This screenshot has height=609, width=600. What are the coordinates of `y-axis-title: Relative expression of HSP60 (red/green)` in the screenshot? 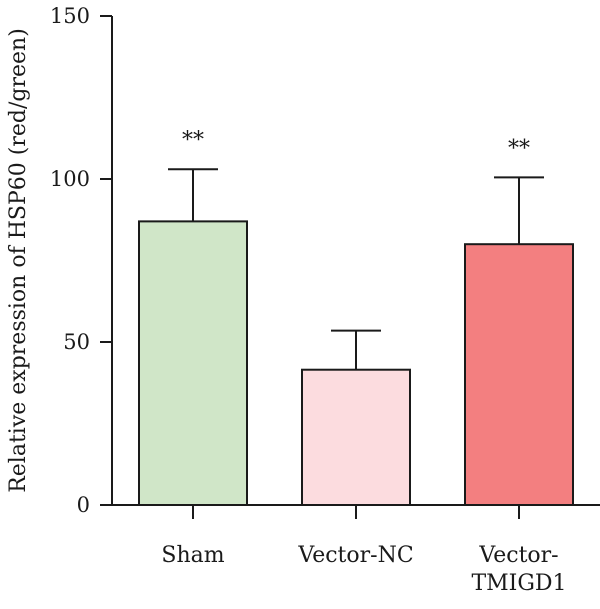 It's located at (18, 260).